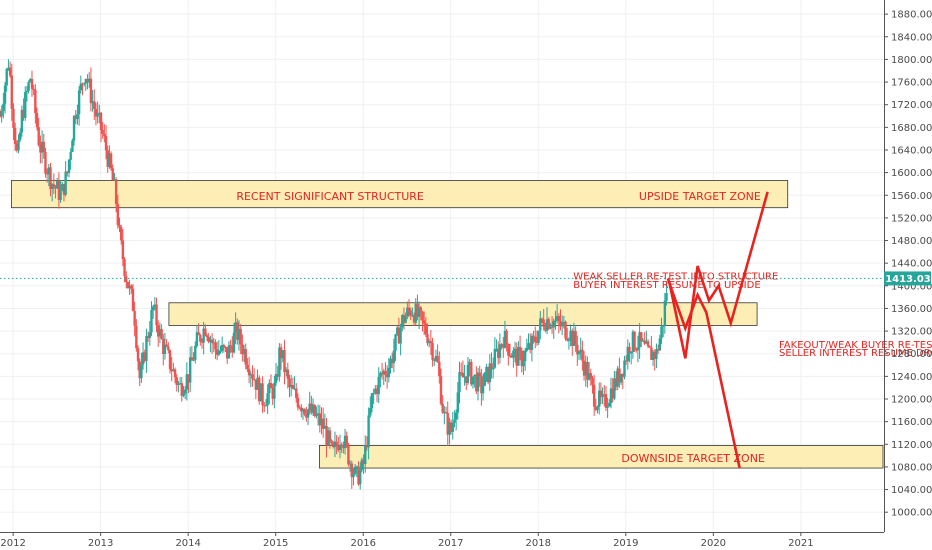 The height and width of the screenshot is (550, 932). I want to click on annotation-text: SELLER INTEREST RESUME DROP, so click(855, 353).